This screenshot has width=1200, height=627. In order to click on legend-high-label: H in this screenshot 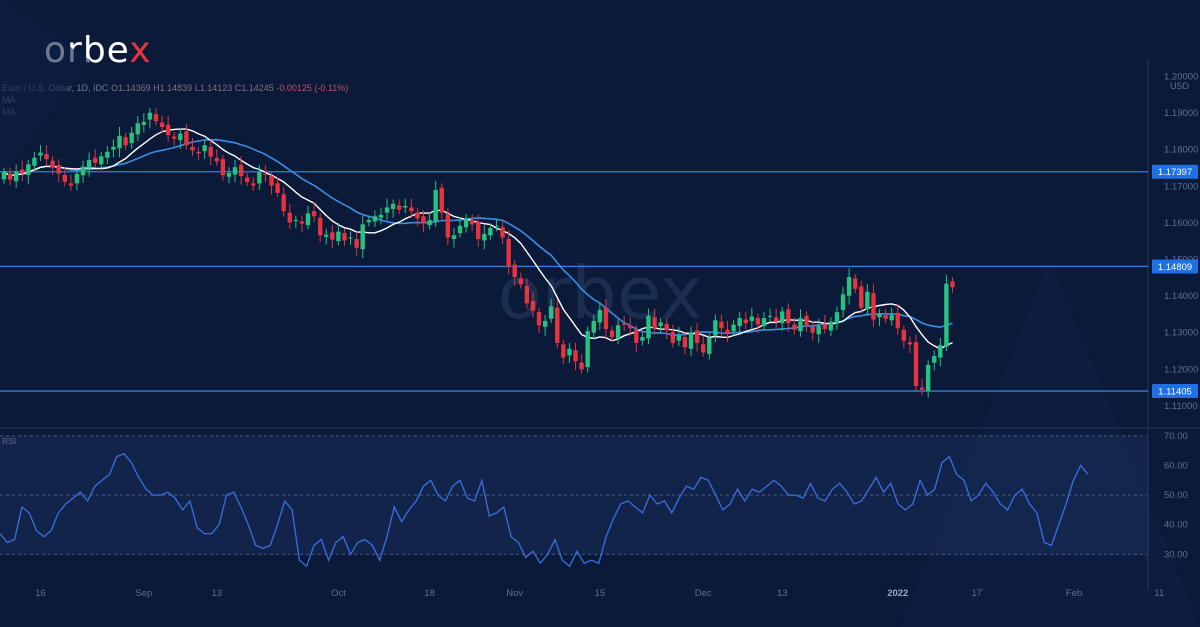, I will do `click(156, 88)`.